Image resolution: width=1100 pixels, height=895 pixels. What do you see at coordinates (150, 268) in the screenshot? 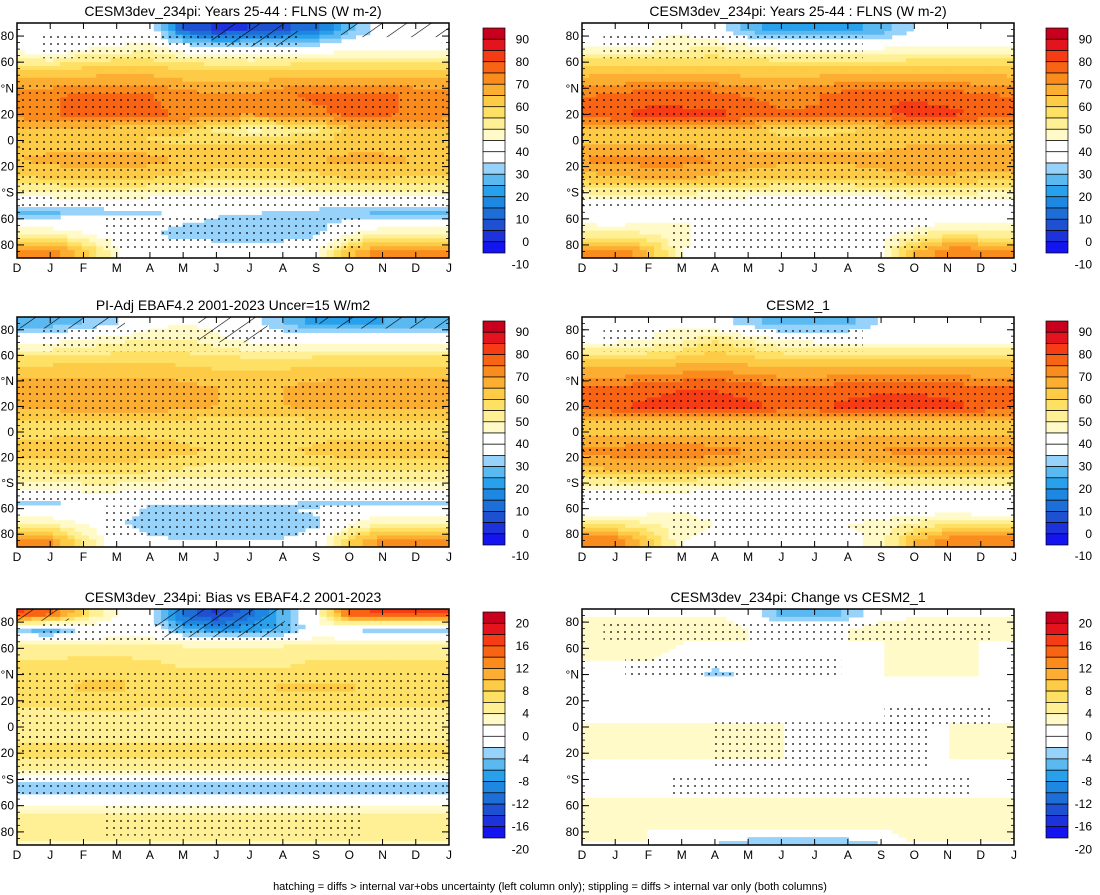
I see `x-tick-label: A` at bounding box center [150, 268].